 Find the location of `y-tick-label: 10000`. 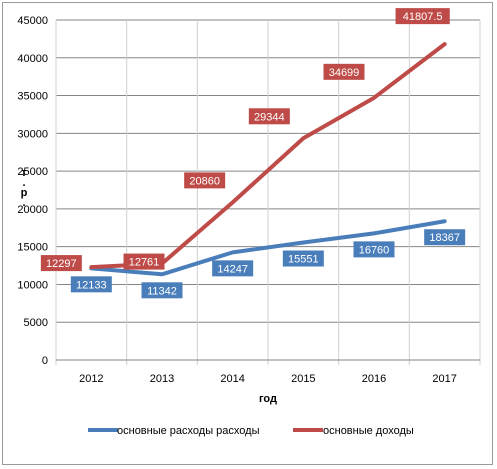

y-tick-label: 10000 is located at coordinates (32, 285).